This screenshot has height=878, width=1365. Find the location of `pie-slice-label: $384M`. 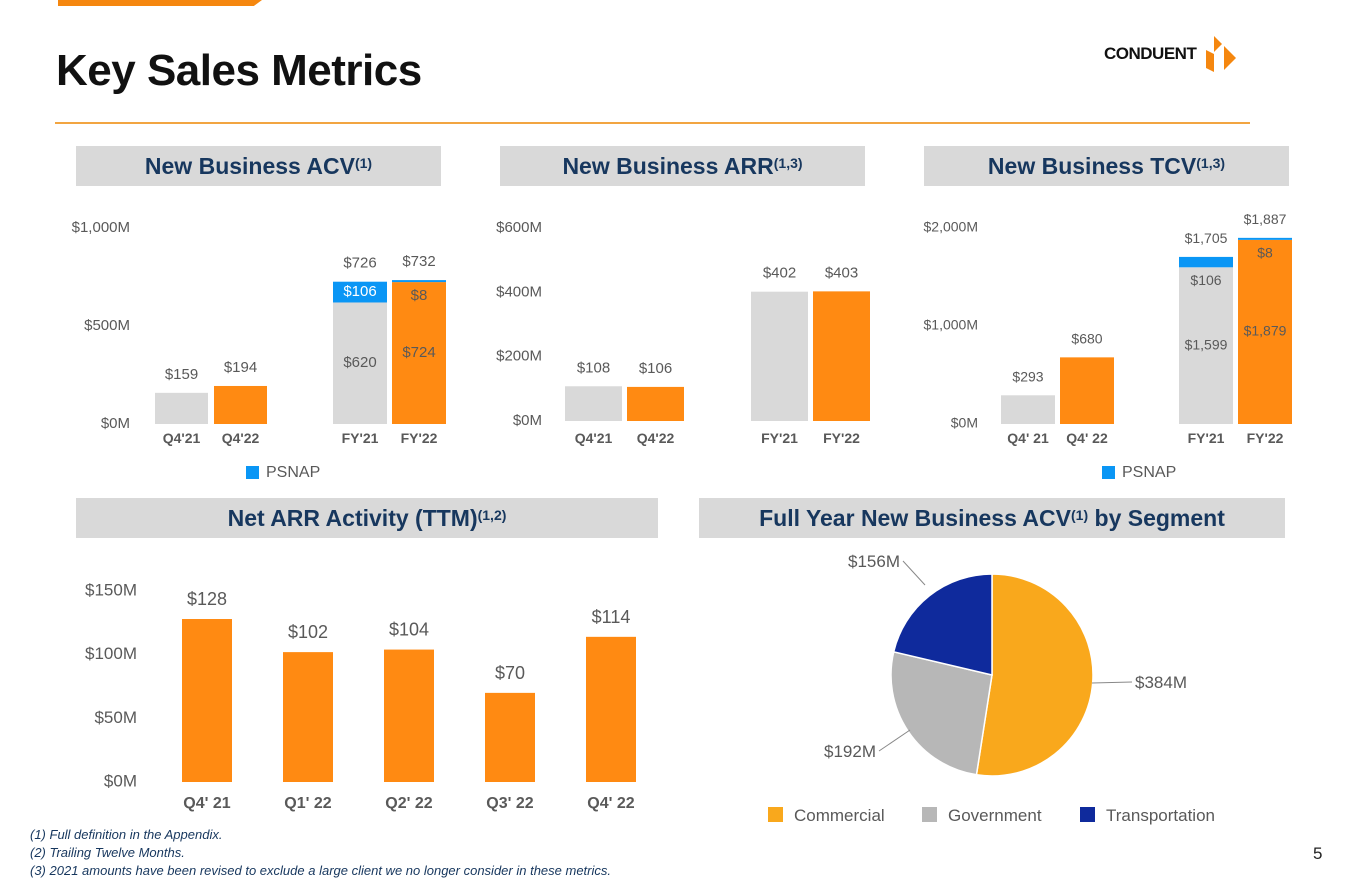

pie-slice-label: $384M is located at coordinates (1161, 682).